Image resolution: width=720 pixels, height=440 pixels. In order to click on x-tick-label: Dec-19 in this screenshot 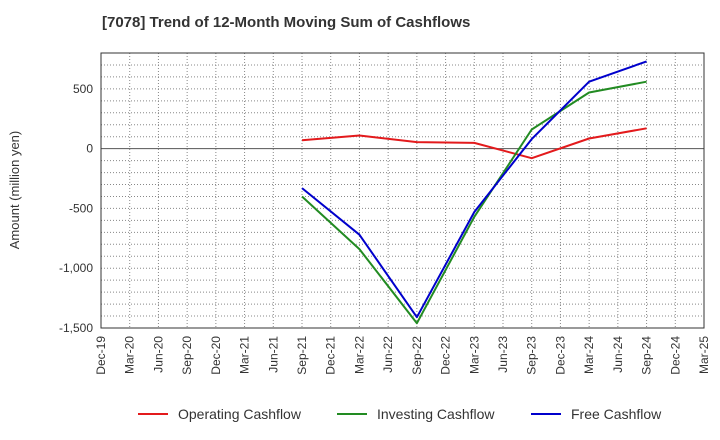, I will do `click(101, 355)`.